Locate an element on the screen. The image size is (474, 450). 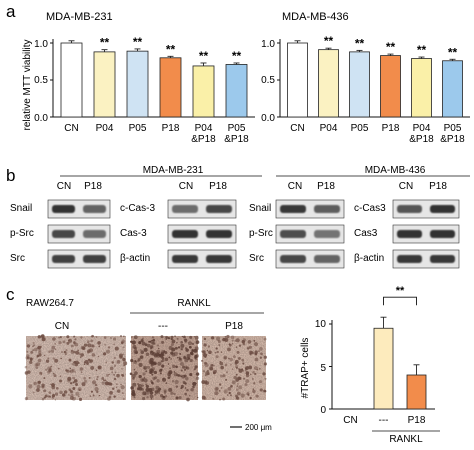
protein-label: Cas3 is located at coordinates (366, 233).